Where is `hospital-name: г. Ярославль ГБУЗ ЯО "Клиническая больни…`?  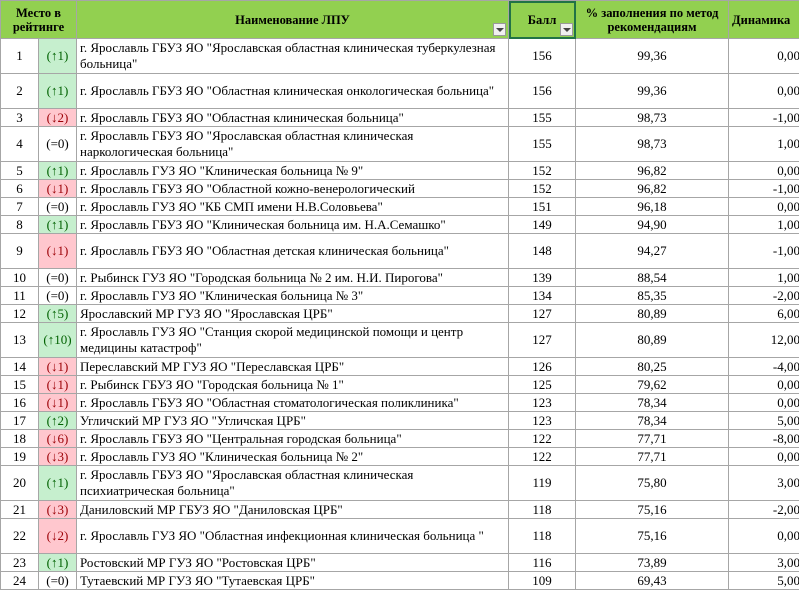
hospital-name: г. Ярославль ГБУЗ ЯО "Клиническая больни… is located at coordinates (293, 224).